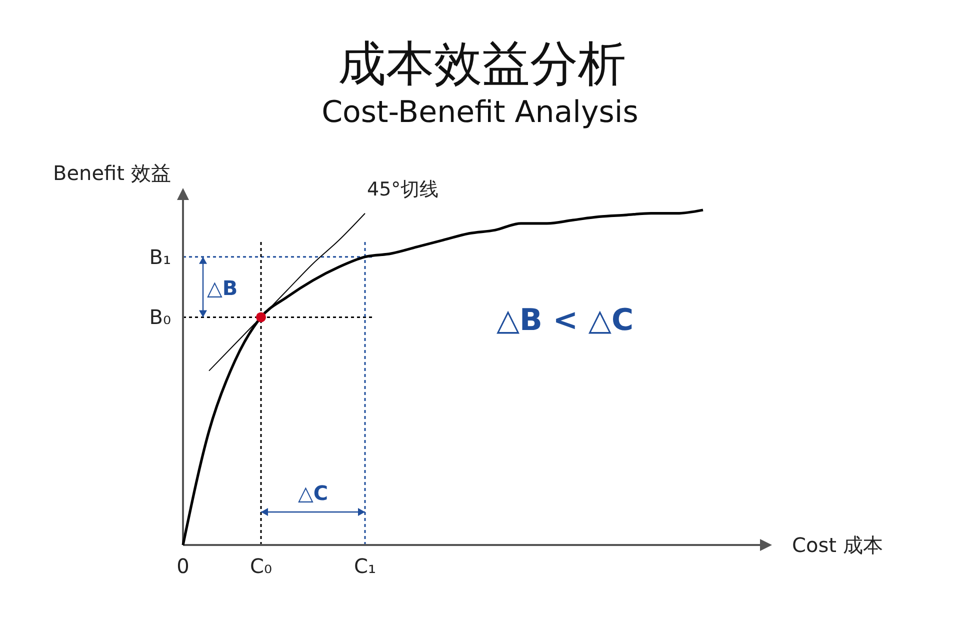 This screenshot has height=619, width=965. I want to click on annotation: △C, so click(313, 493).